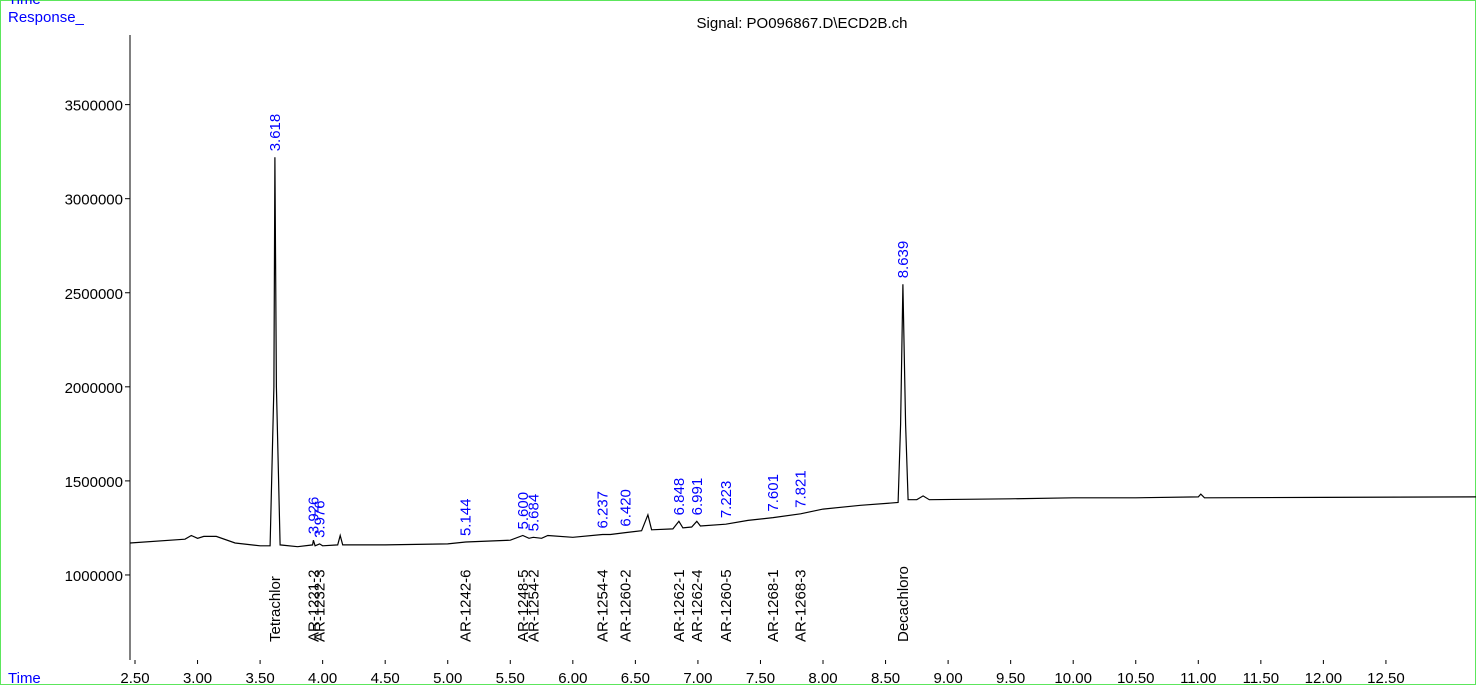  I want to click on compound-label: AR-1262-4, so click(697, 605).